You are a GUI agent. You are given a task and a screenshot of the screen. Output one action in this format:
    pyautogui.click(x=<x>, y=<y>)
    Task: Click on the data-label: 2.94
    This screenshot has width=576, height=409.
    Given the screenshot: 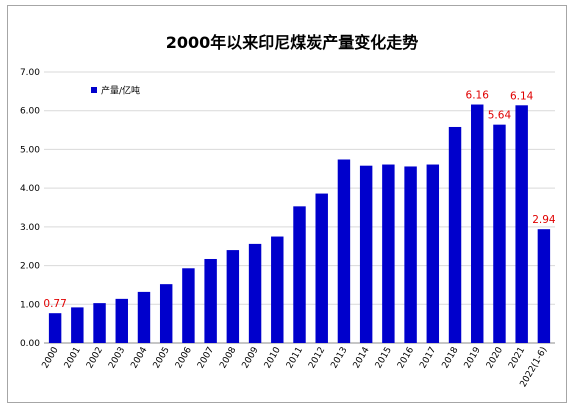 What is the action you would take?
    pyautogui.click(x=544, y=220)
    